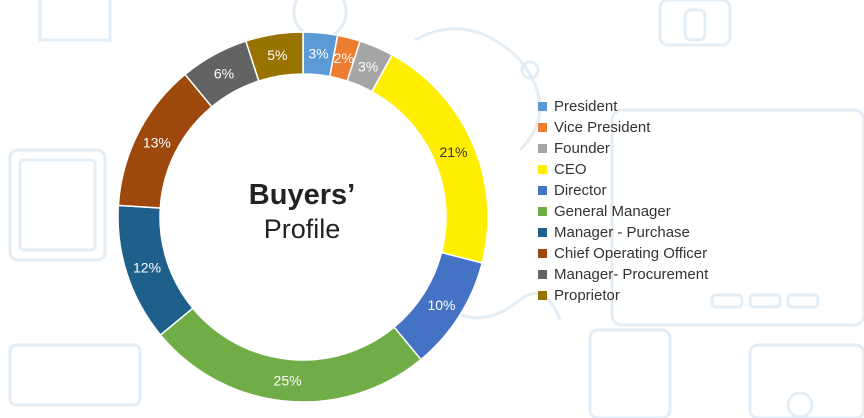  What do you see at coordinates (441, 305) in the screenshot?
I see `slice-label-5: 10%` at bounding box center [441, 305].